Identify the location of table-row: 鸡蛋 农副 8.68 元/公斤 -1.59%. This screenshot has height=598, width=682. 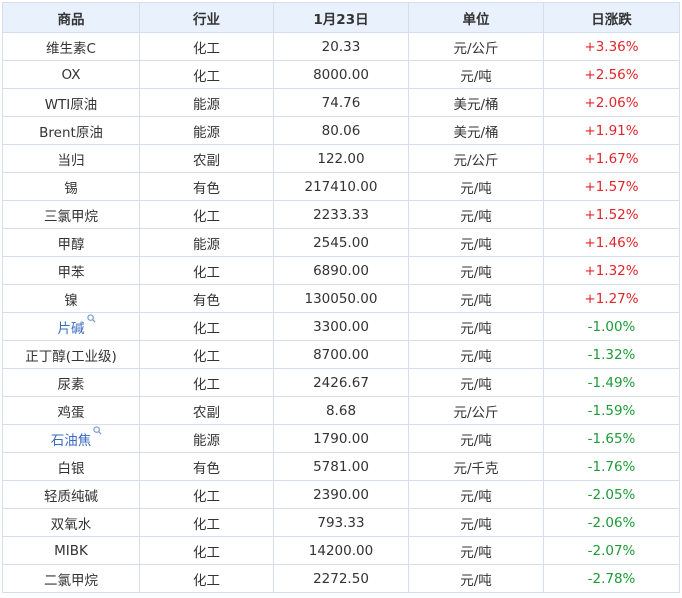
(341, 410).